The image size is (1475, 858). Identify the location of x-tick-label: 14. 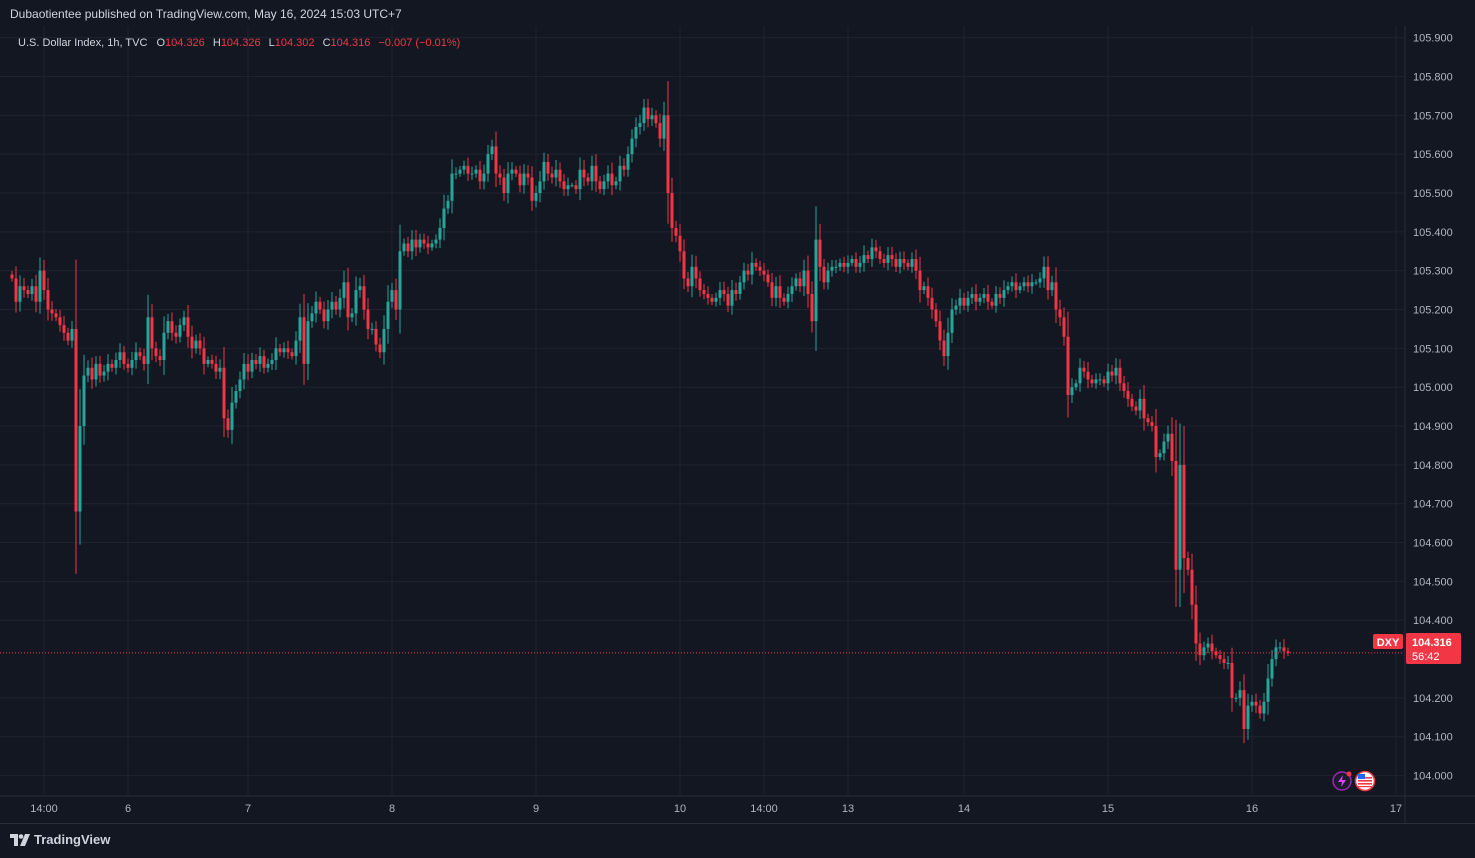
(964, 809).